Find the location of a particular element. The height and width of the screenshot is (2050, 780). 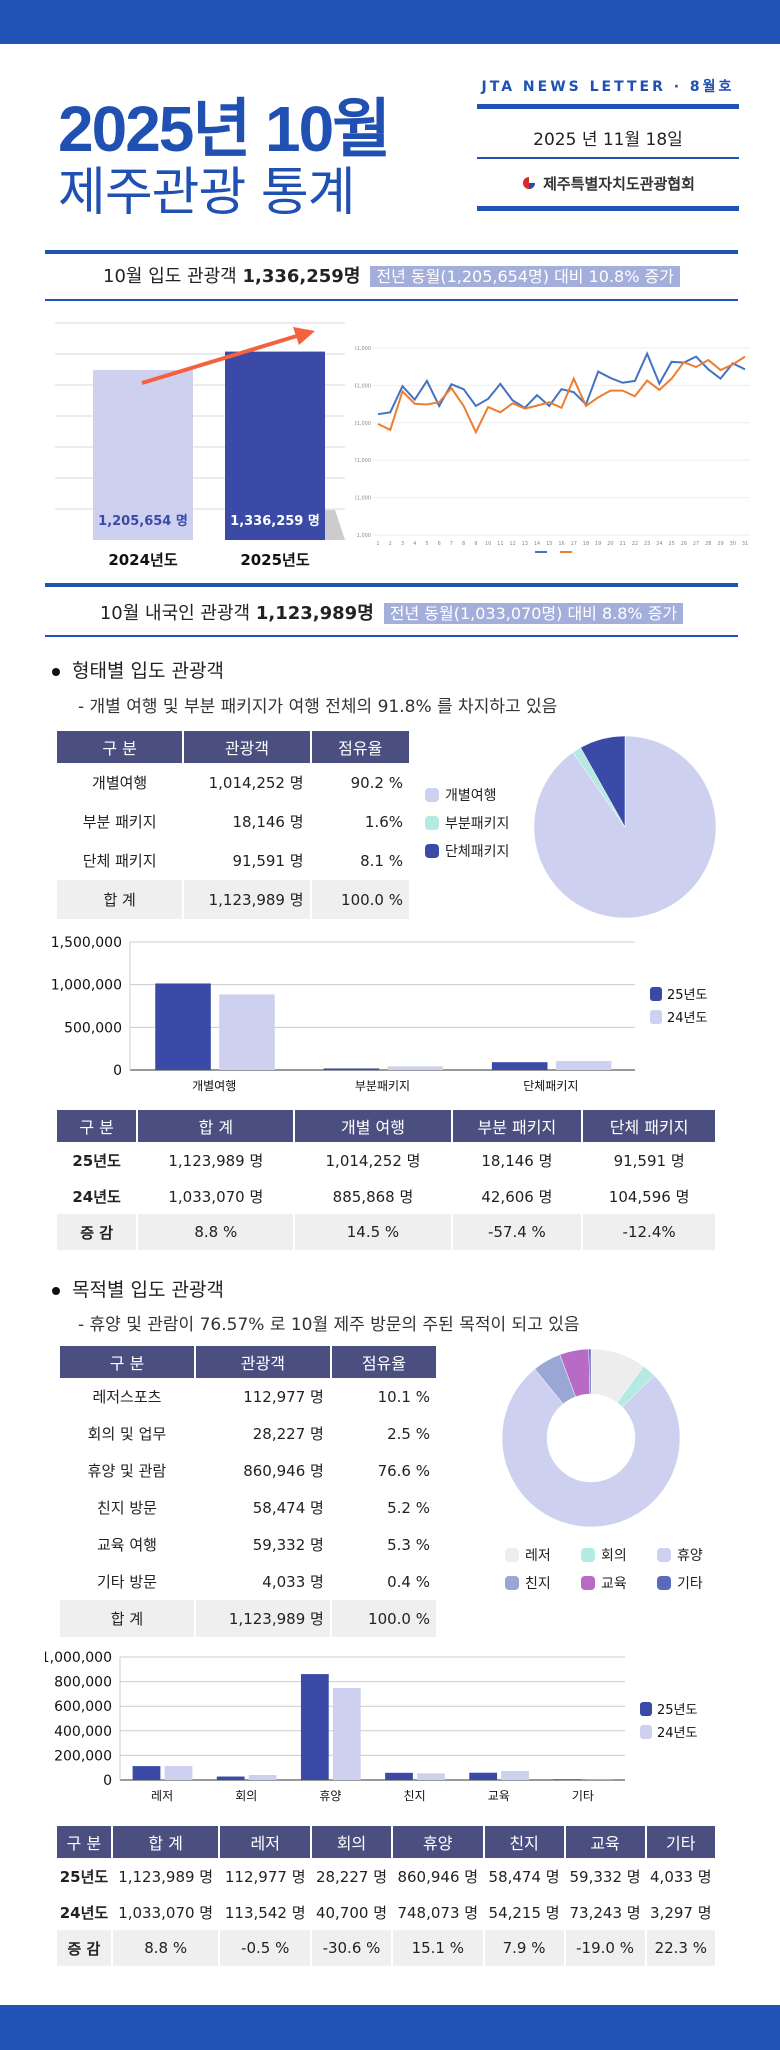

table-row: 교육 여행 59,332 명 5.3 % is located at coordinates (248, 1544).